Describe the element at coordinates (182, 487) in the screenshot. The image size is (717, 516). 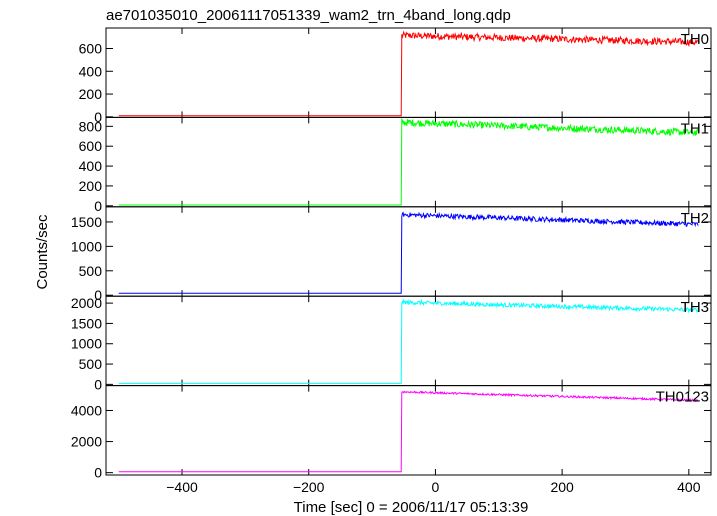
I see `x-tick-label: −400` at that location.